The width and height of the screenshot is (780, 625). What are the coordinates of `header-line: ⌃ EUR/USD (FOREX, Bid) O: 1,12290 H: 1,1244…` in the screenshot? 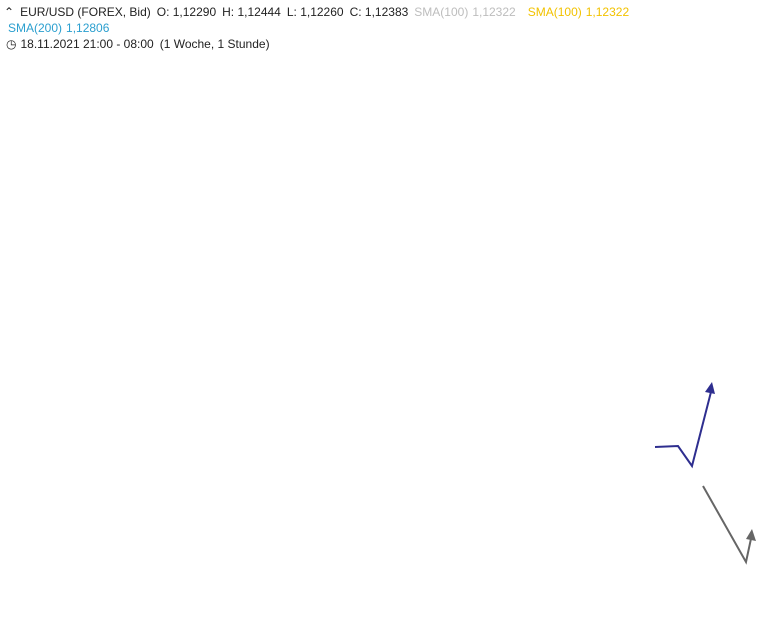 It's located at (320, 12).